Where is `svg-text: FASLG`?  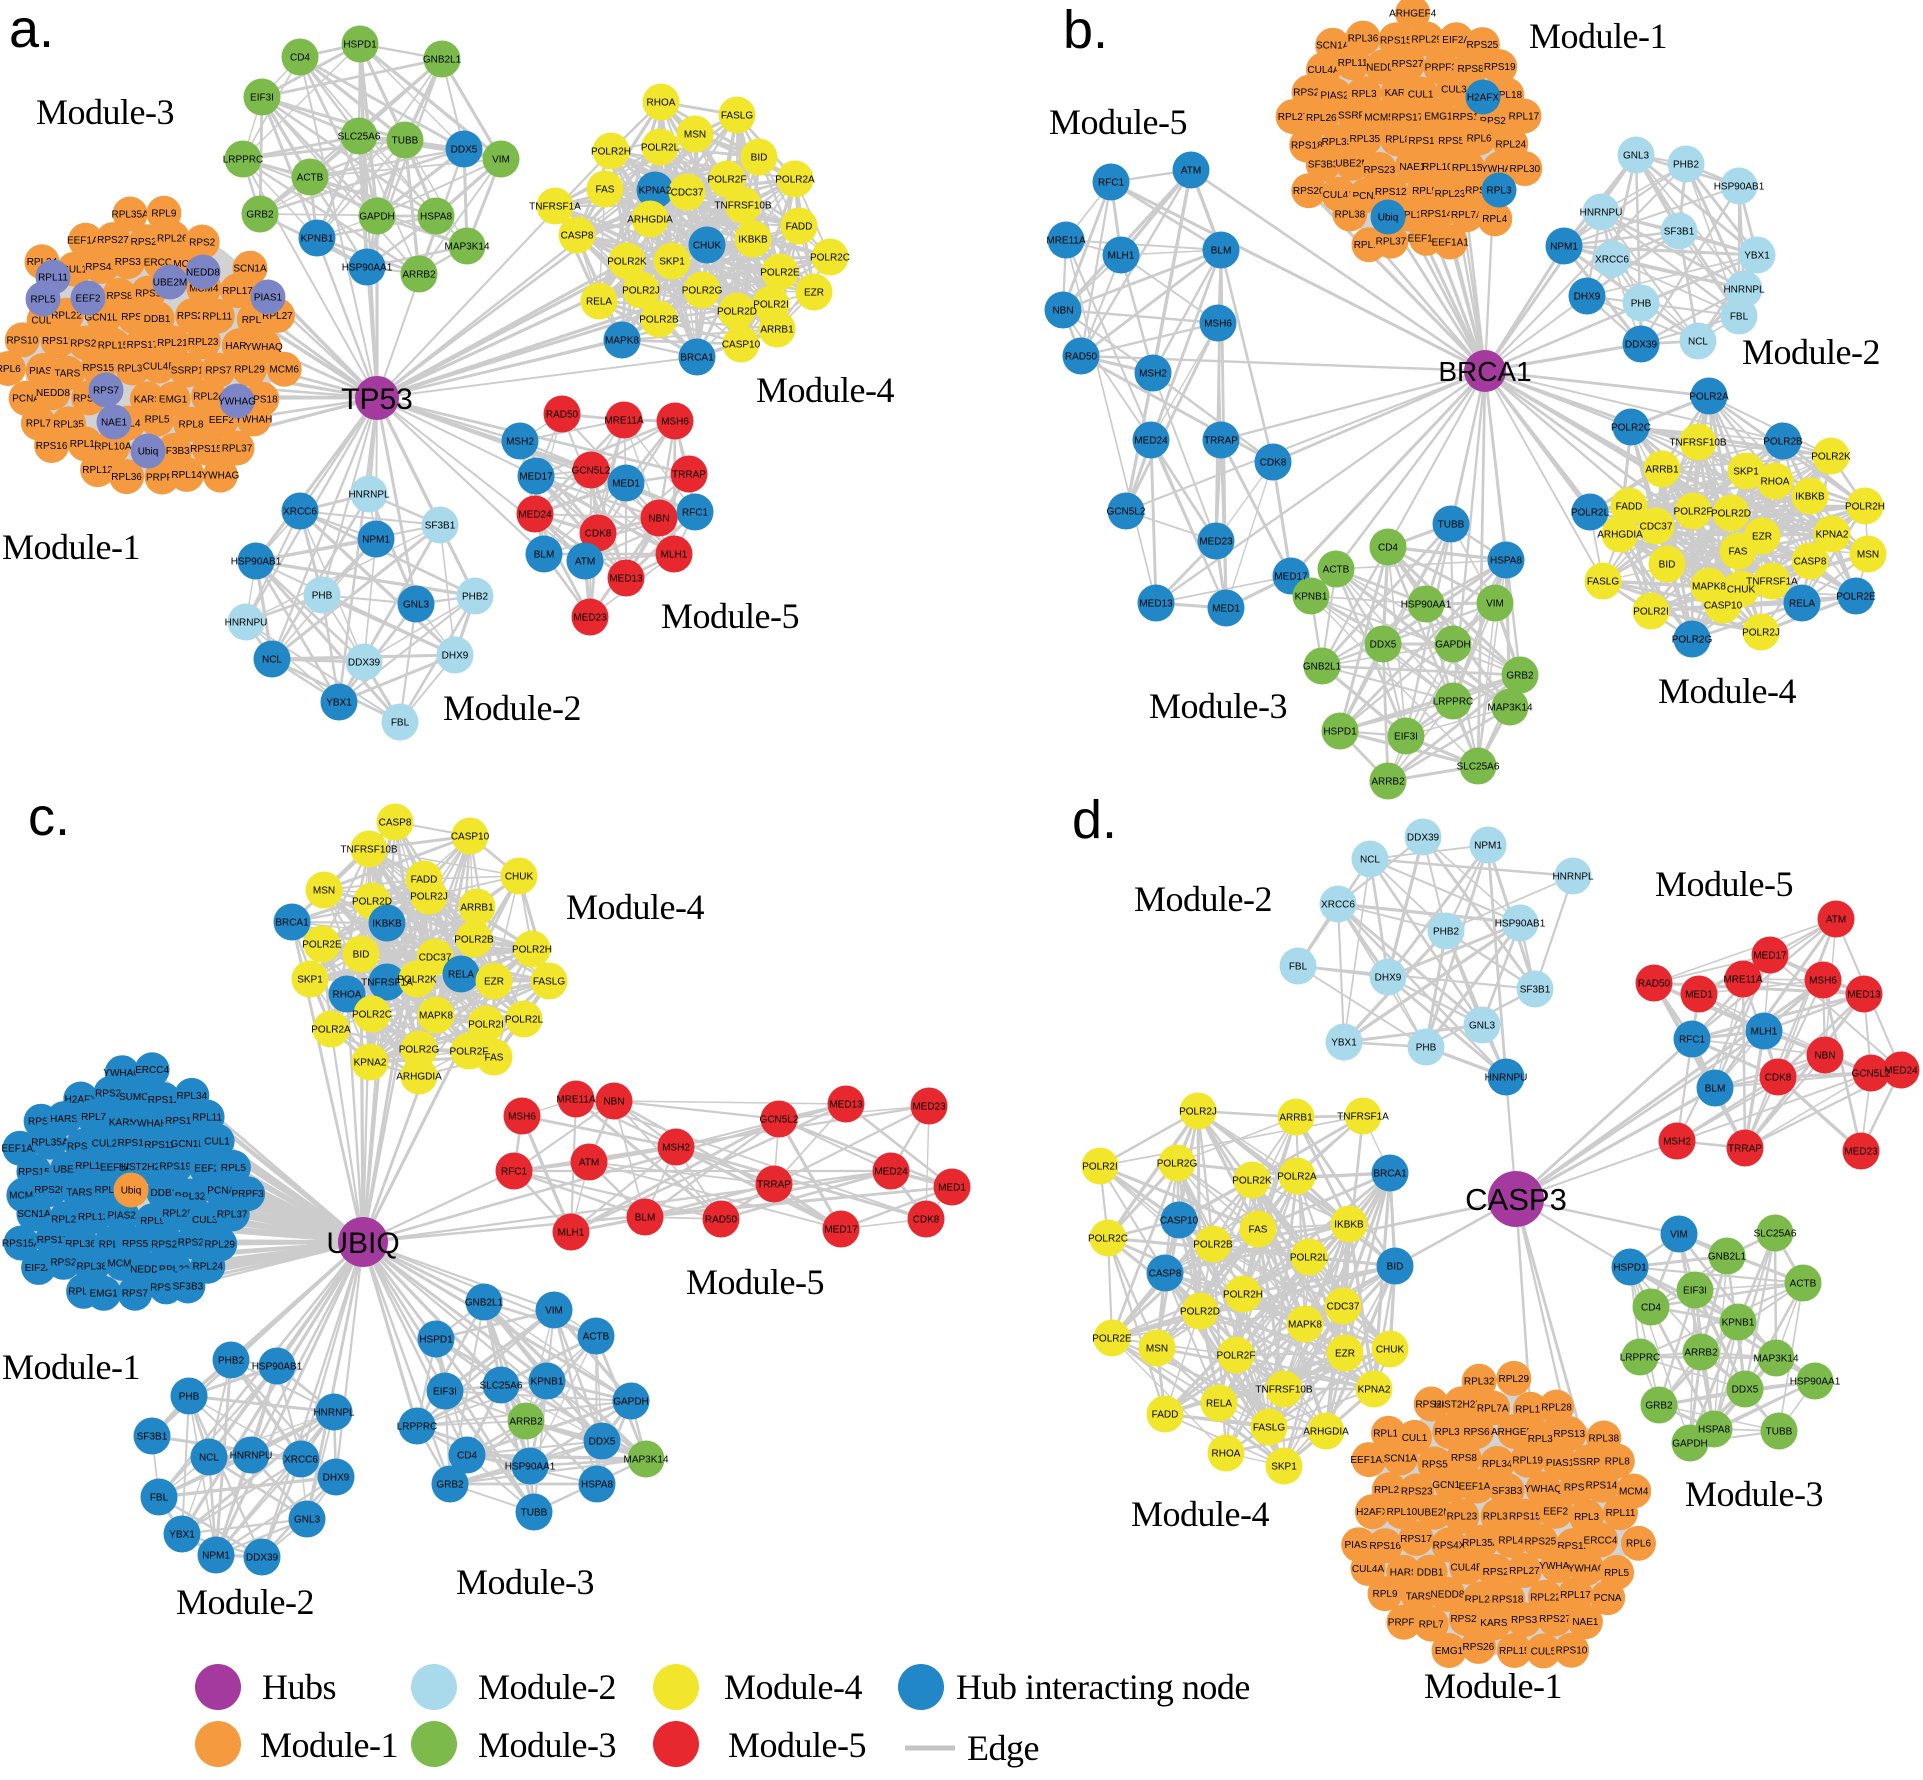
svg-text: FASLG is located at coordinates (1269, 1427).